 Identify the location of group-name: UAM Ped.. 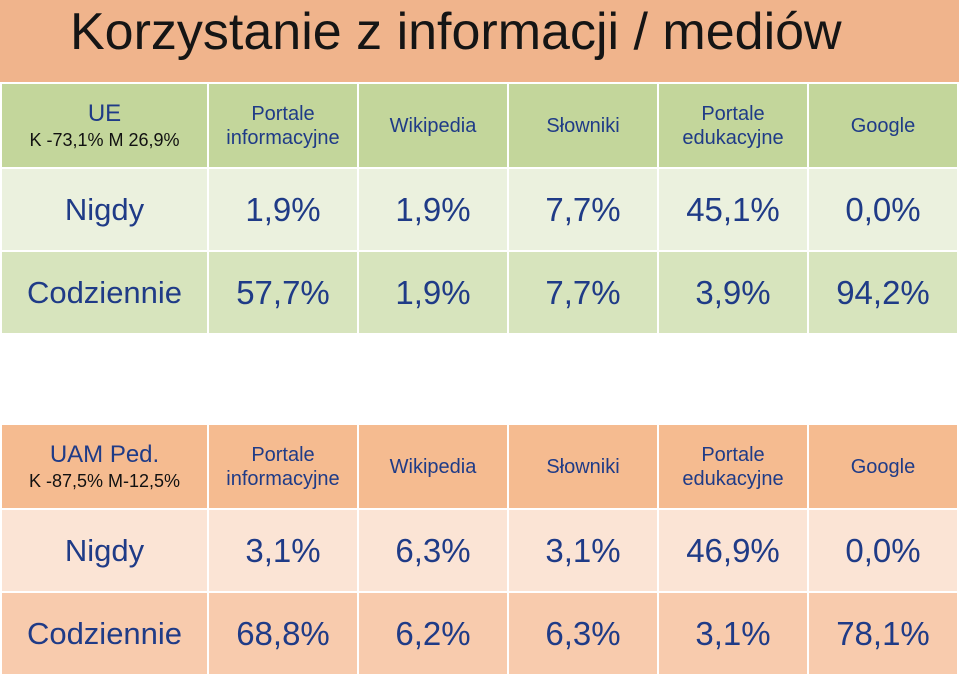
(104, 454).